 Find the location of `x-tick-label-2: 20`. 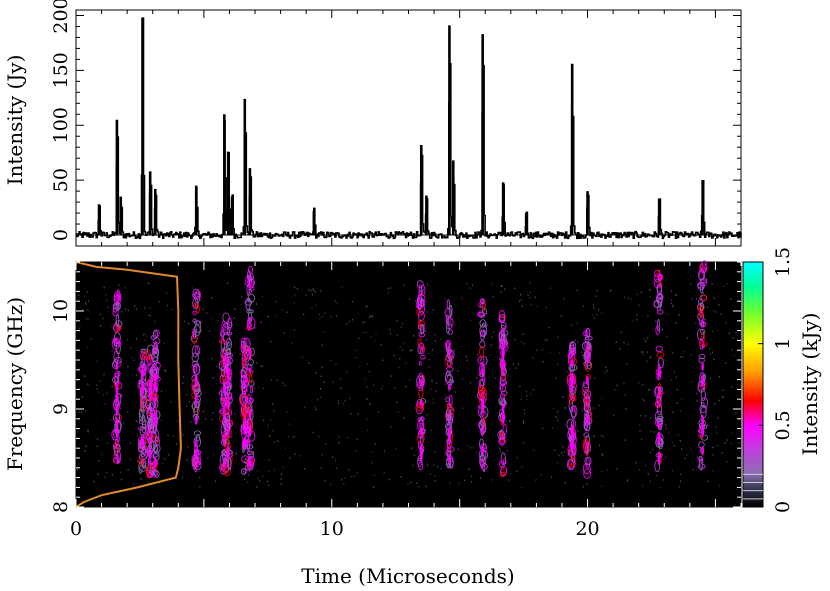

x-tick-label-2: 20 is located at coordinates (587, 529).